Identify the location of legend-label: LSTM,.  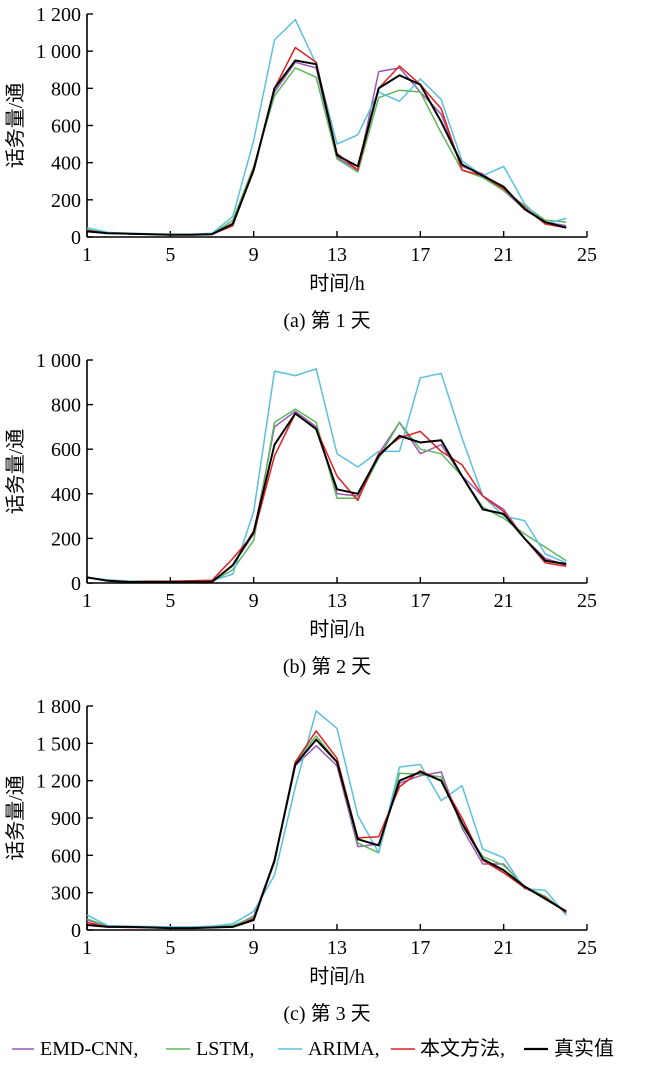
(225, 1049).